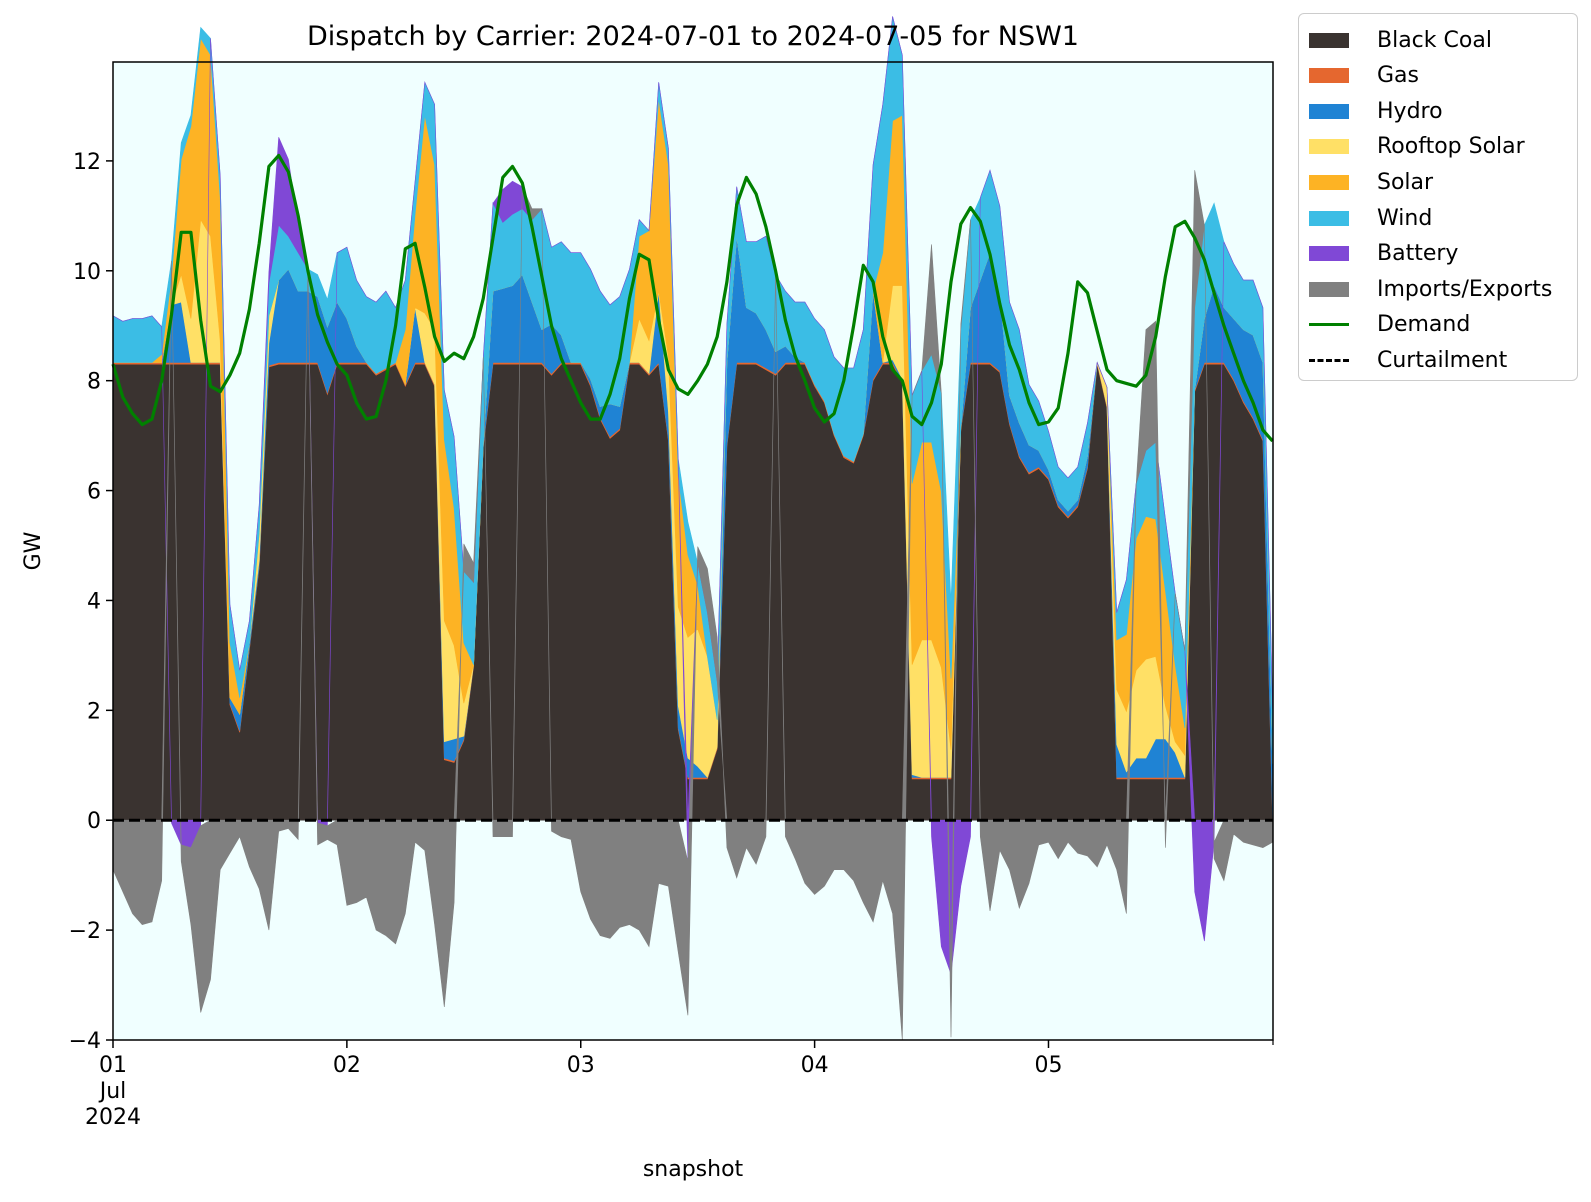 The width and height of the screenshot is (1591, 1202). I want to click on legend-item-rooftop-solar: Rooftop Solar, so click(1417, 147).